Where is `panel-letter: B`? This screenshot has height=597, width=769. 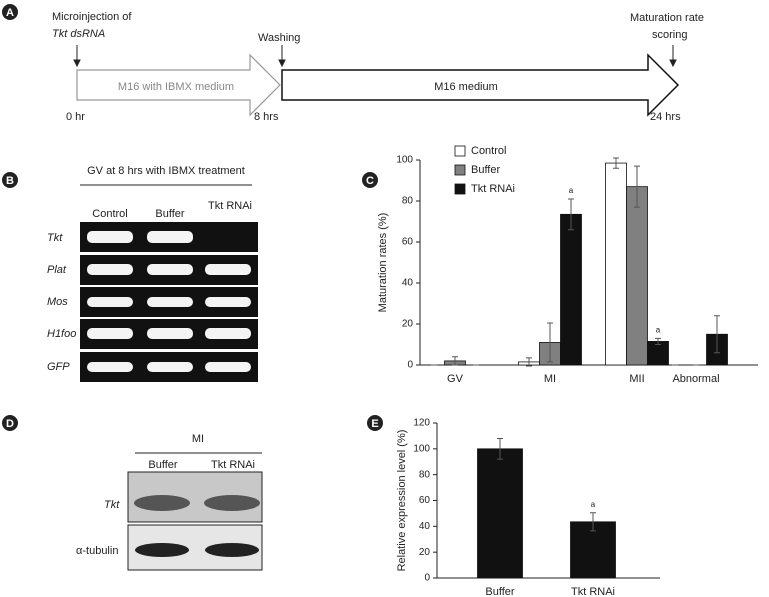 panel-letter: B is located at coordinates (10, 181).